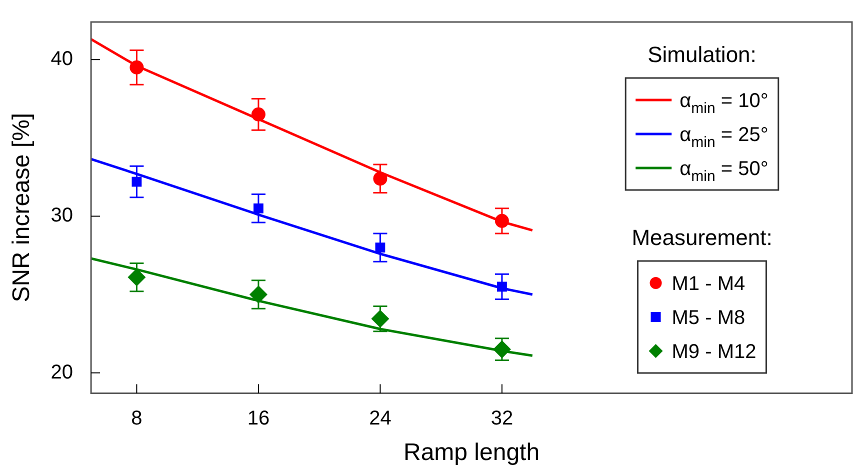  I want to click on legend-label: M5 - M8, so click(709, 318).